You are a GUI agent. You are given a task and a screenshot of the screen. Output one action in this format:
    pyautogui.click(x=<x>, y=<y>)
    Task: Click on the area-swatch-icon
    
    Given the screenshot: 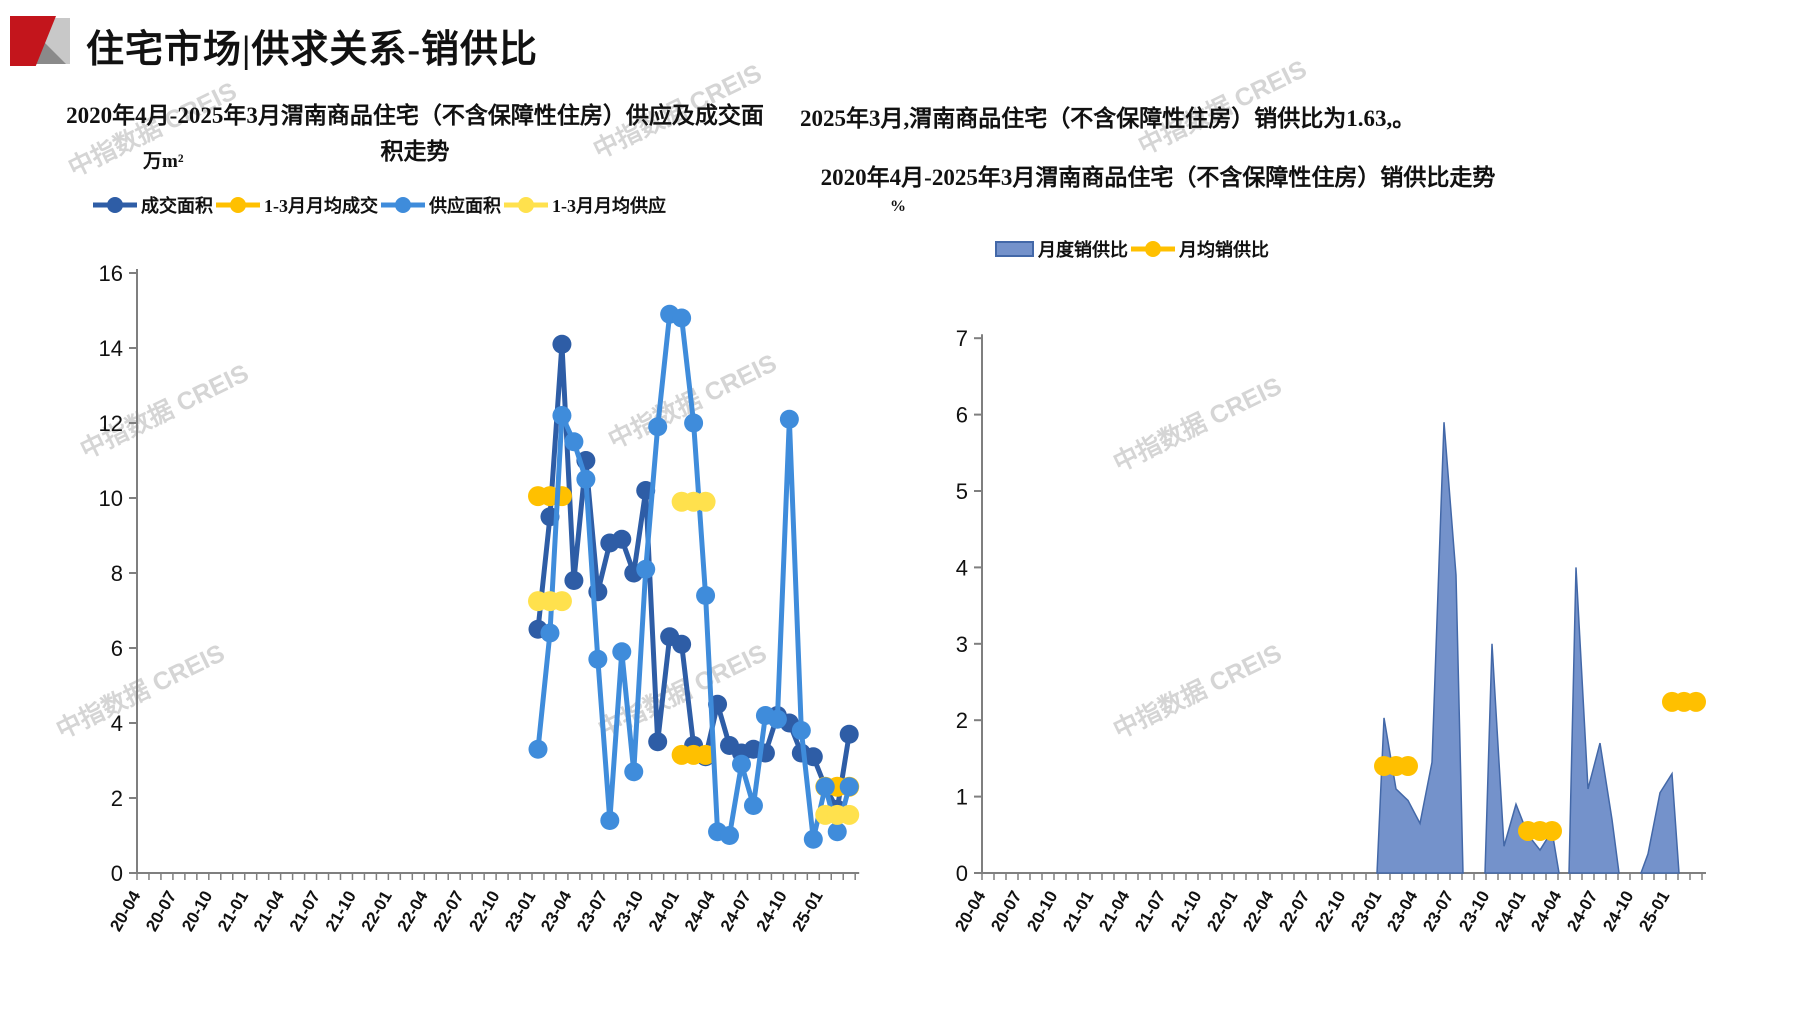 What is the action you would take?
    pyautogui.click(x=1015, y=249)
    